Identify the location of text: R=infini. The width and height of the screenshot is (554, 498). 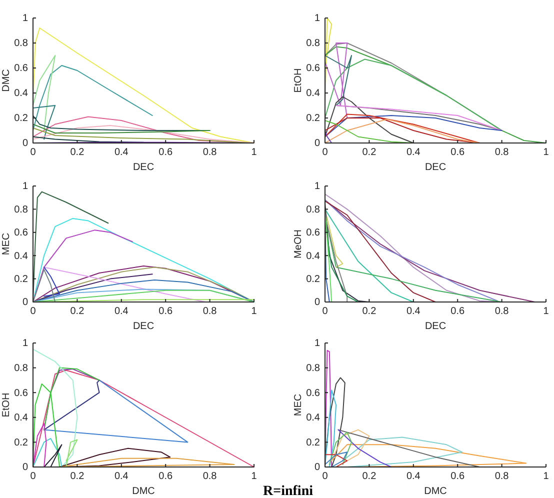
(288, 491).